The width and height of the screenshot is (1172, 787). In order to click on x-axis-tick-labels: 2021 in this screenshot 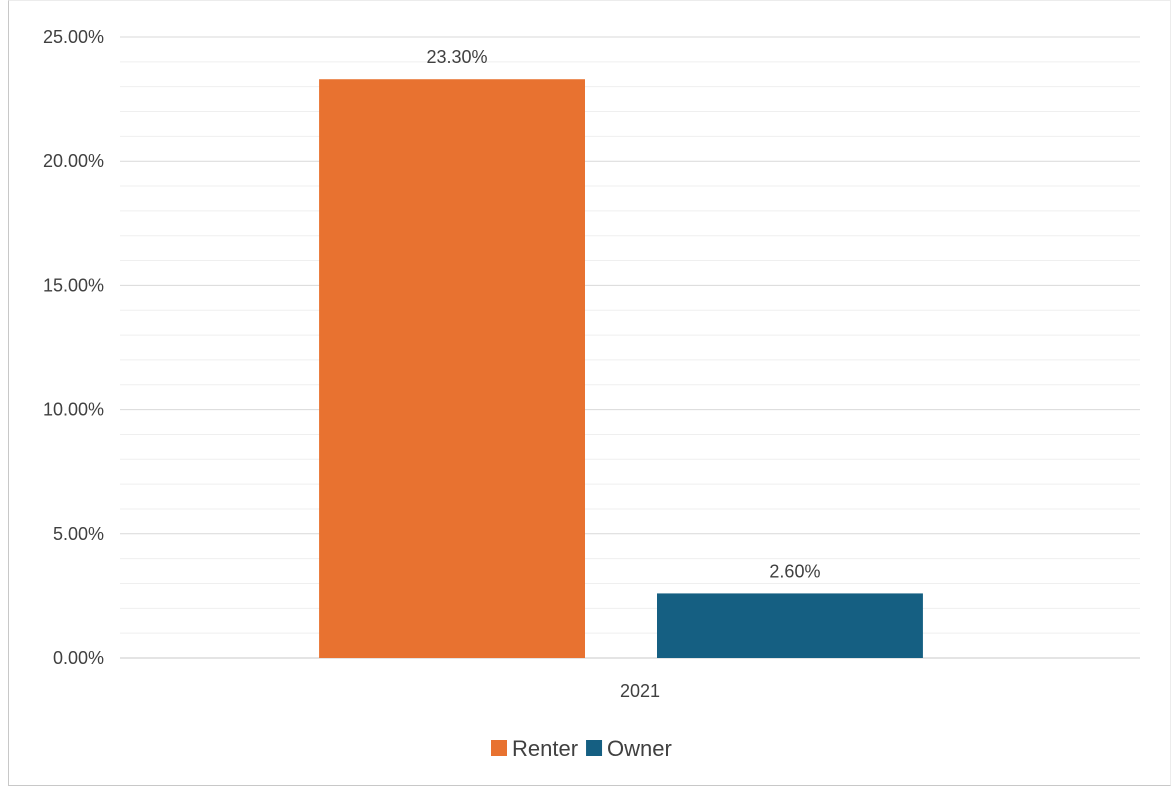, I will do `click(640, 691)`.